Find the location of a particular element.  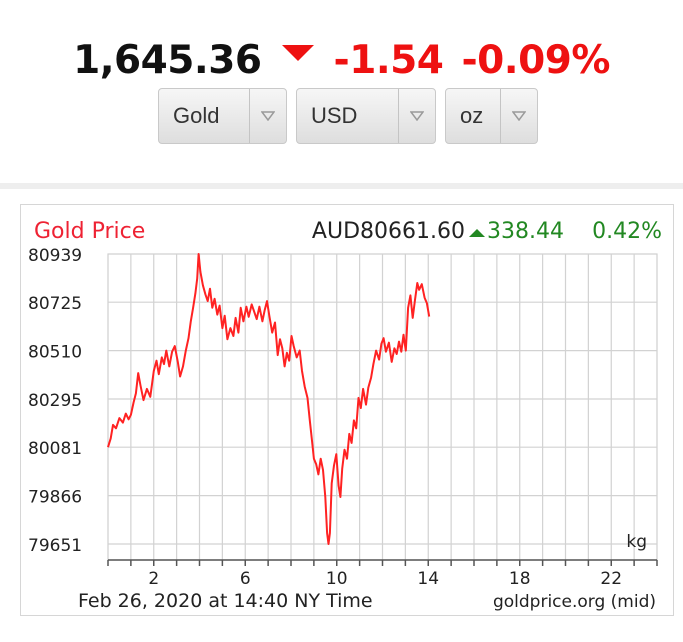

y-tick-label: 80081 is located at coordinates (55, 449).